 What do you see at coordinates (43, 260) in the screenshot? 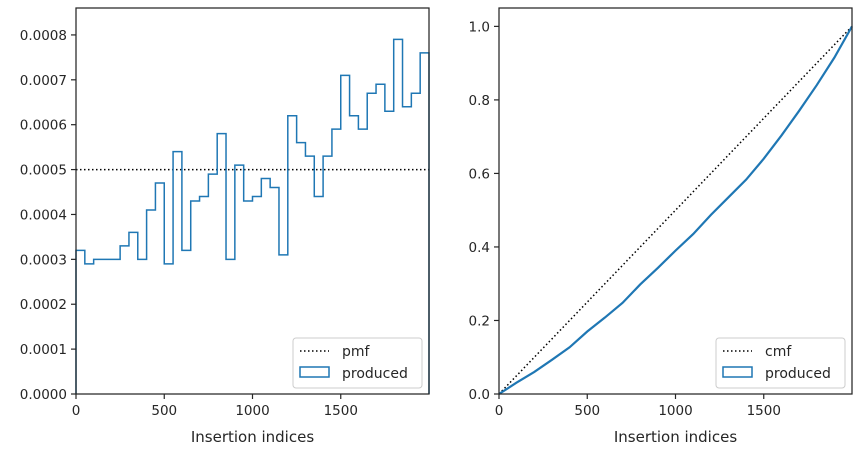
I see `left-y-tick-label: 0.0003` at bounding box center [43, 260].